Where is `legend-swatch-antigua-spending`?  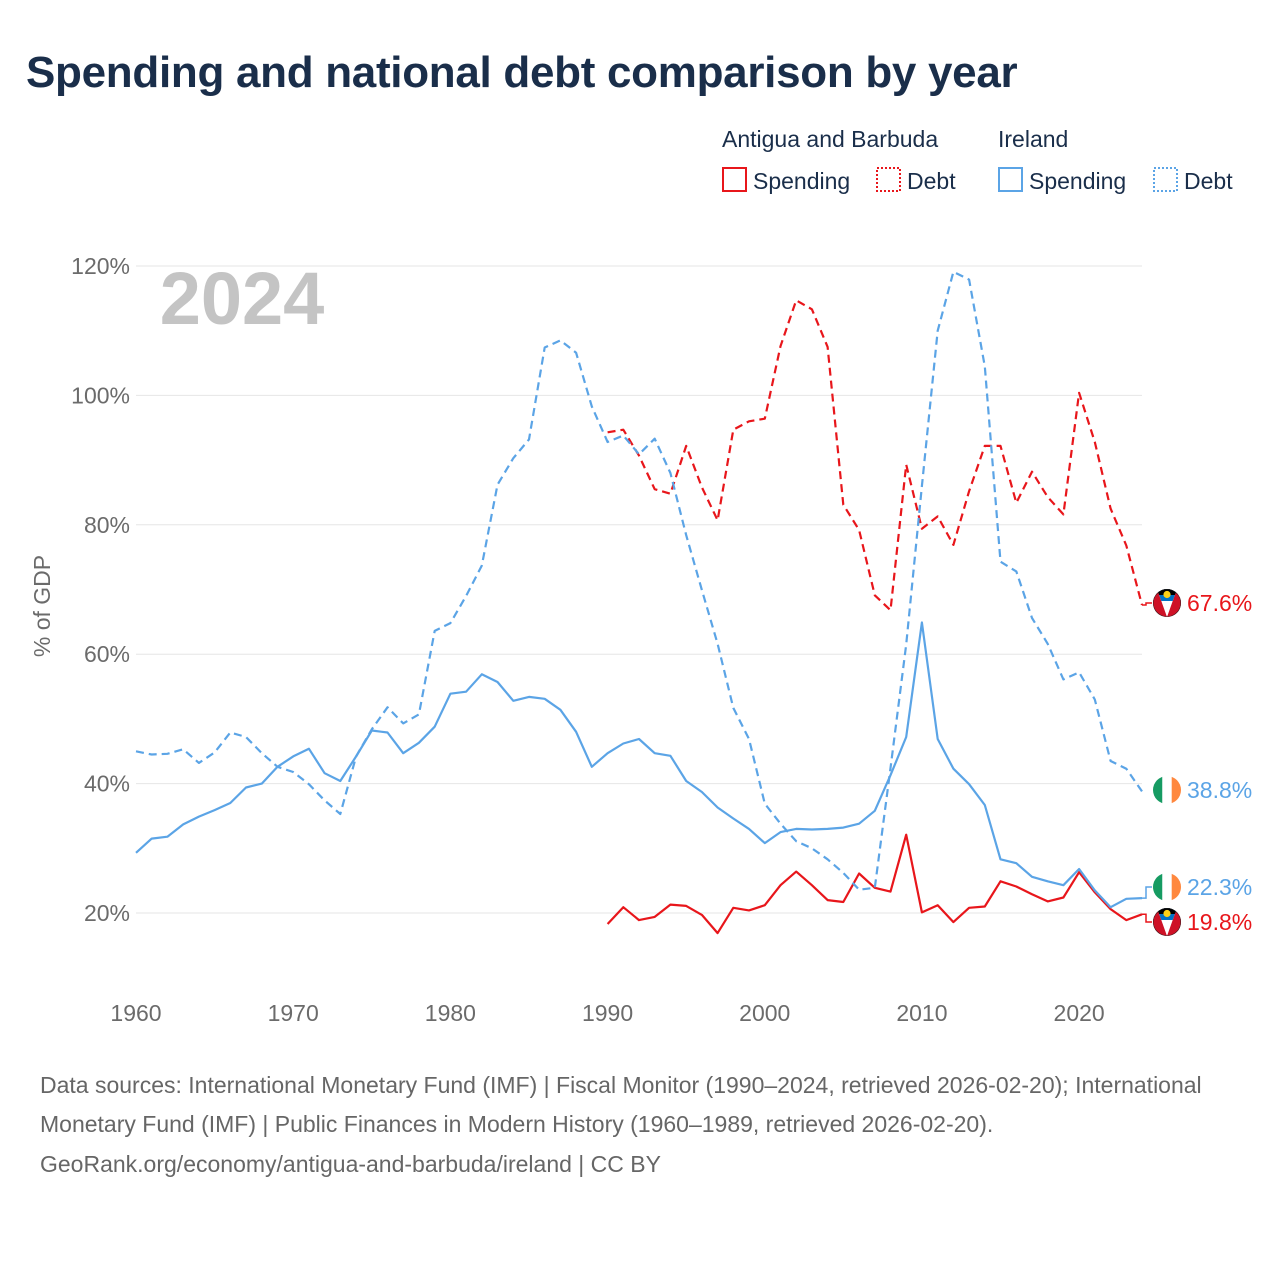
legend-swatch-antigua-spending is located at coordinates (734, 179).